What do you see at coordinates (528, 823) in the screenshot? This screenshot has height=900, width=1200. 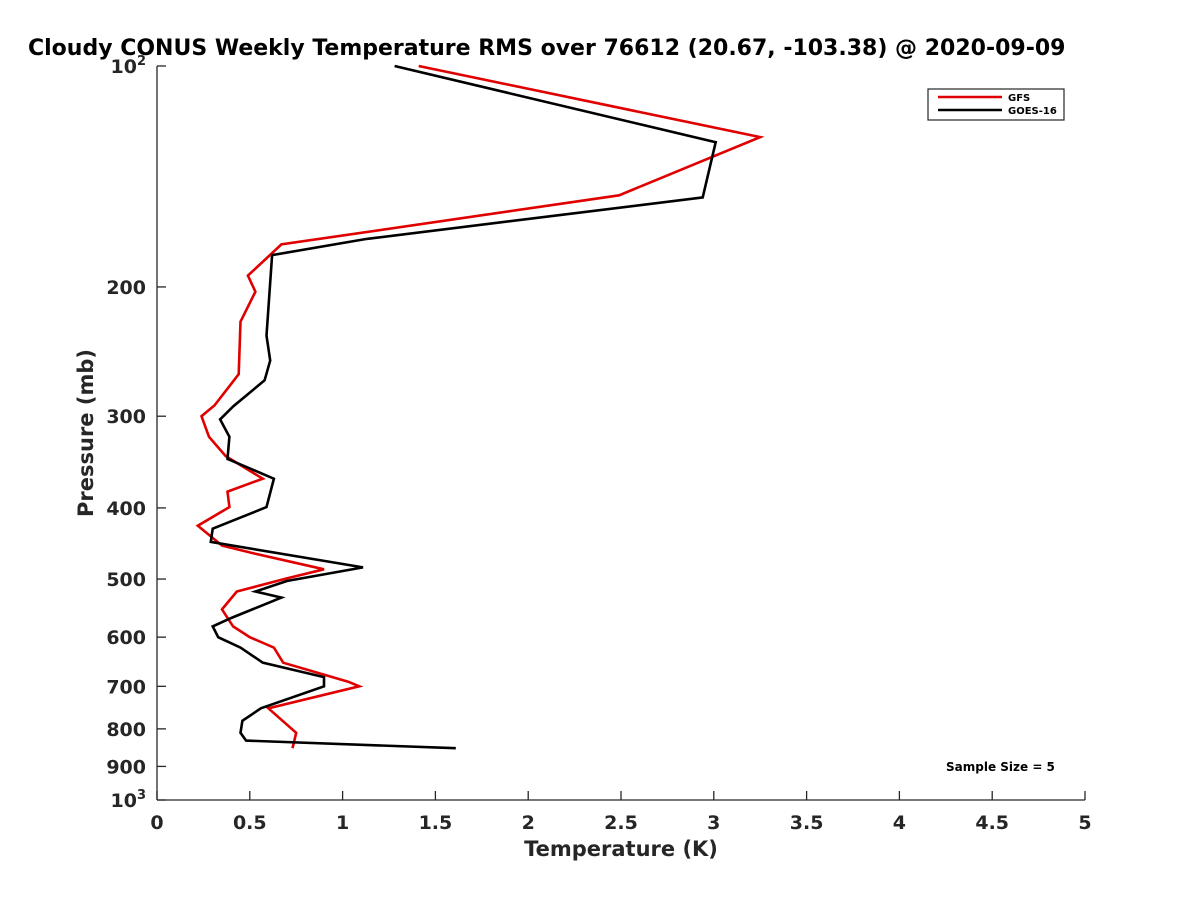 I see `x-tick-label: 2` at bounding box center [528, 823].